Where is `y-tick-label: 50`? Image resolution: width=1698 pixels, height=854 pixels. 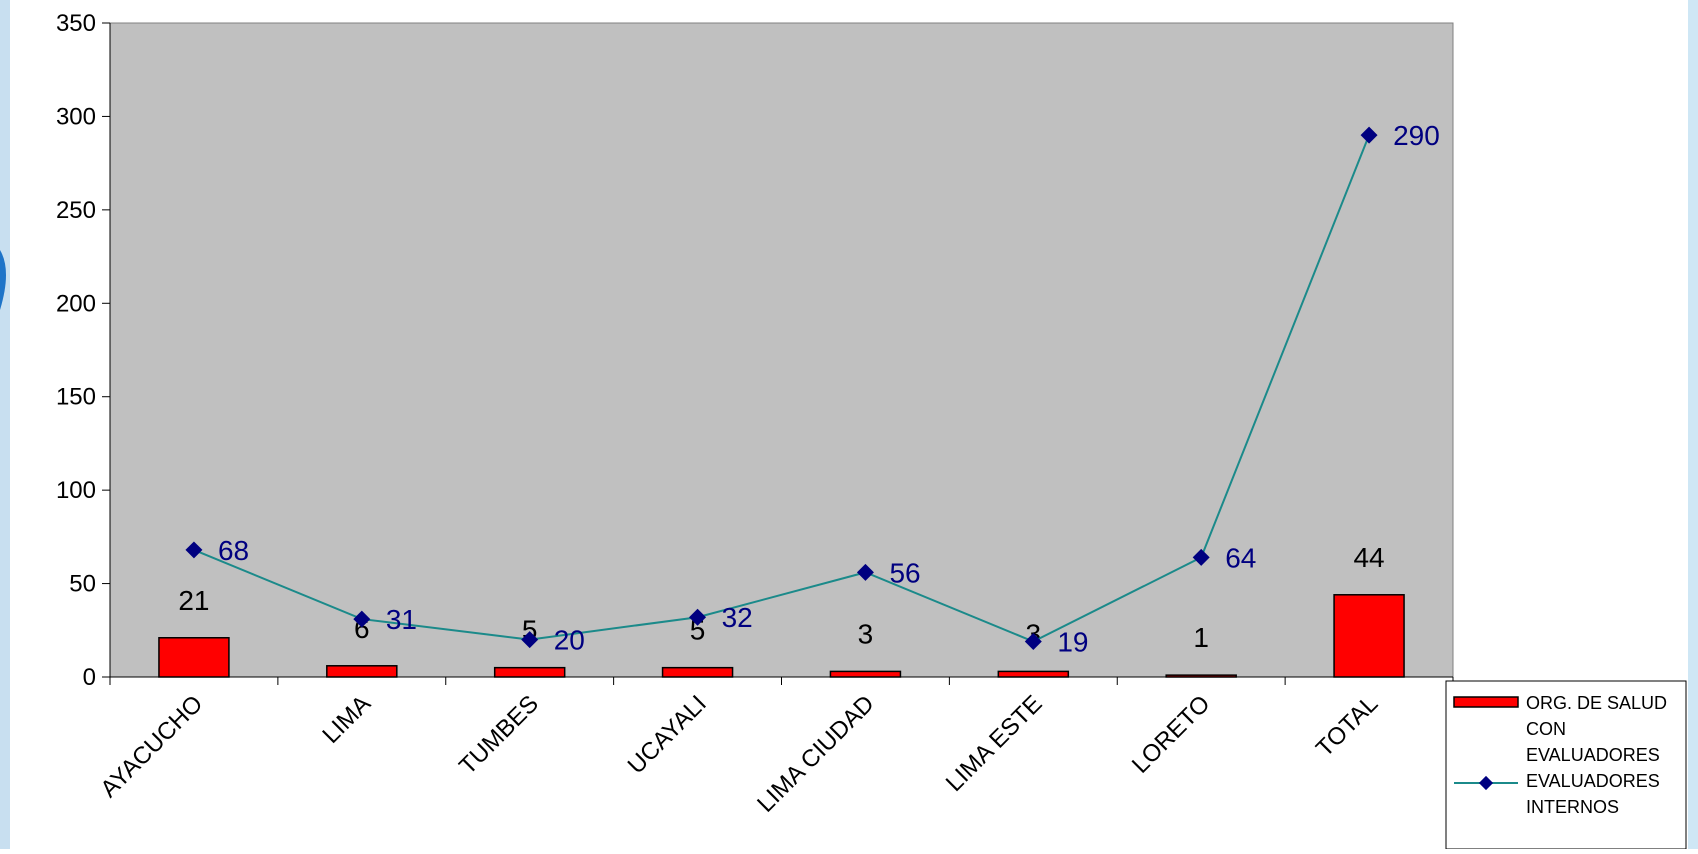
y-tick-label: 50 is located at coordinates (82, 584).